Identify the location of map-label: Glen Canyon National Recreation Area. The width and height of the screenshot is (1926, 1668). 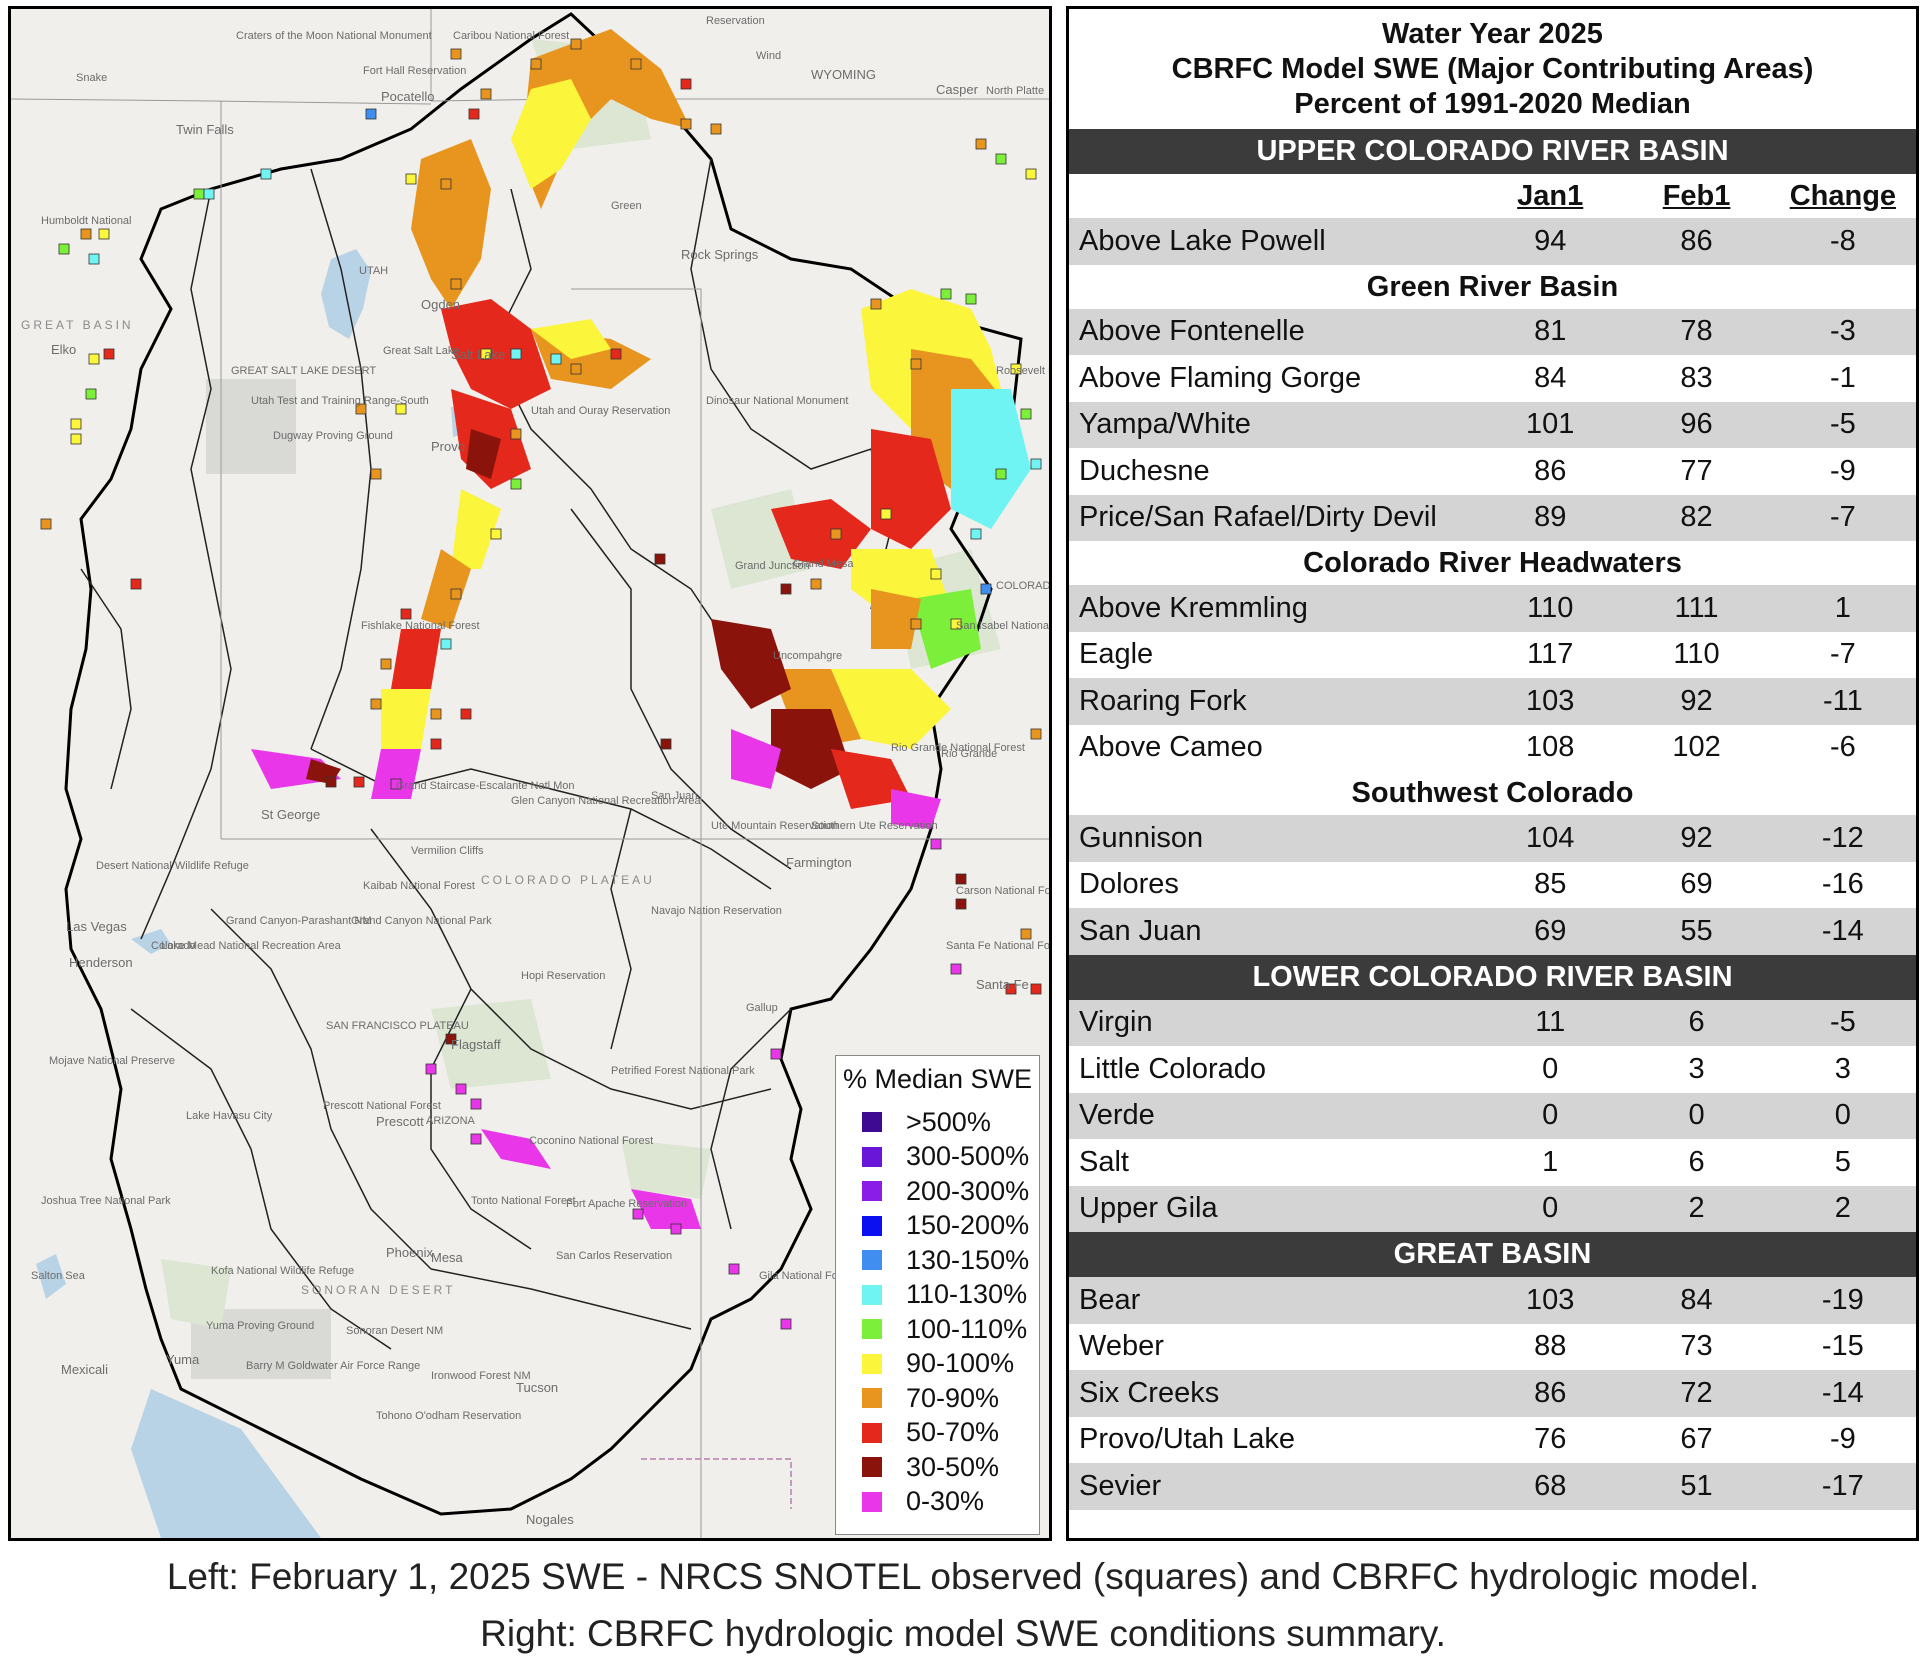
(606, 801).